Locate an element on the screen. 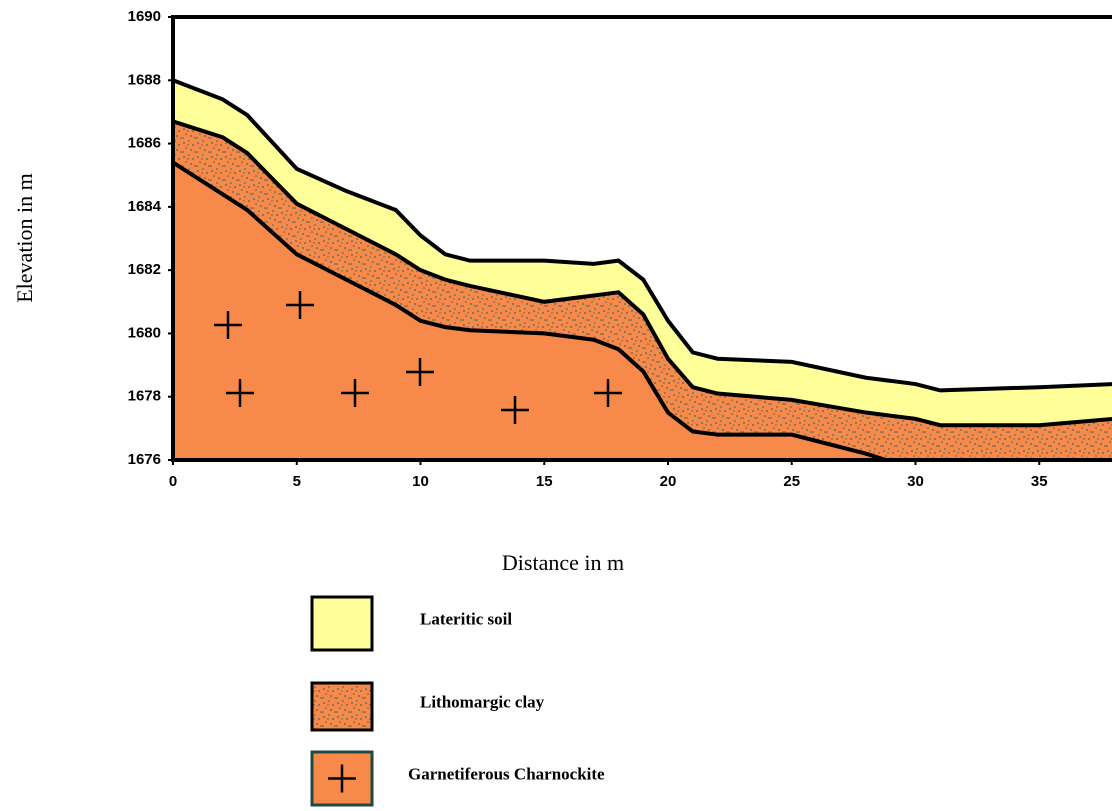  y-tick-label: 1684 is located at coordinates (145, 206).